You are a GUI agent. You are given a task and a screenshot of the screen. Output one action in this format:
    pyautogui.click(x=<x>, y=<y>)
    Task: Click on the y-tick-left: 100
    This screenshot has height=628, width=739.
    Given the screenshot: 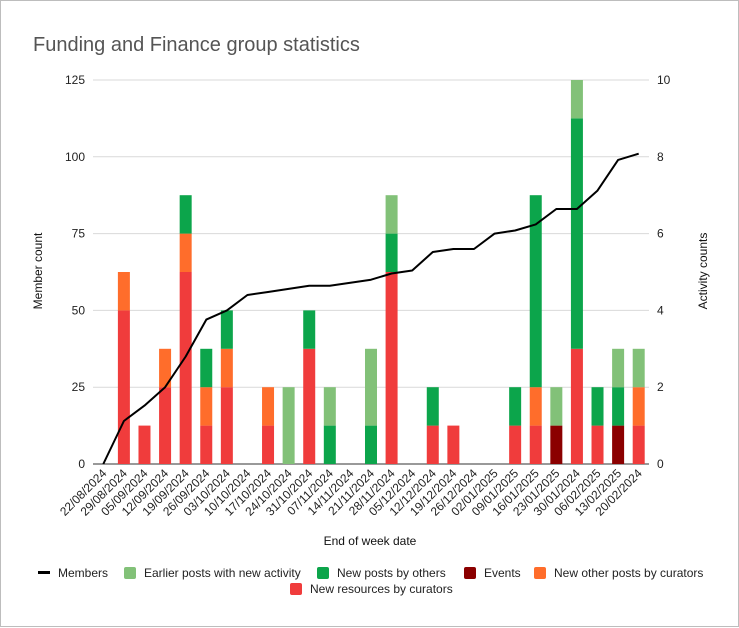 What is the action you would take?
    pyautogui.click(x=75, y=157)
    